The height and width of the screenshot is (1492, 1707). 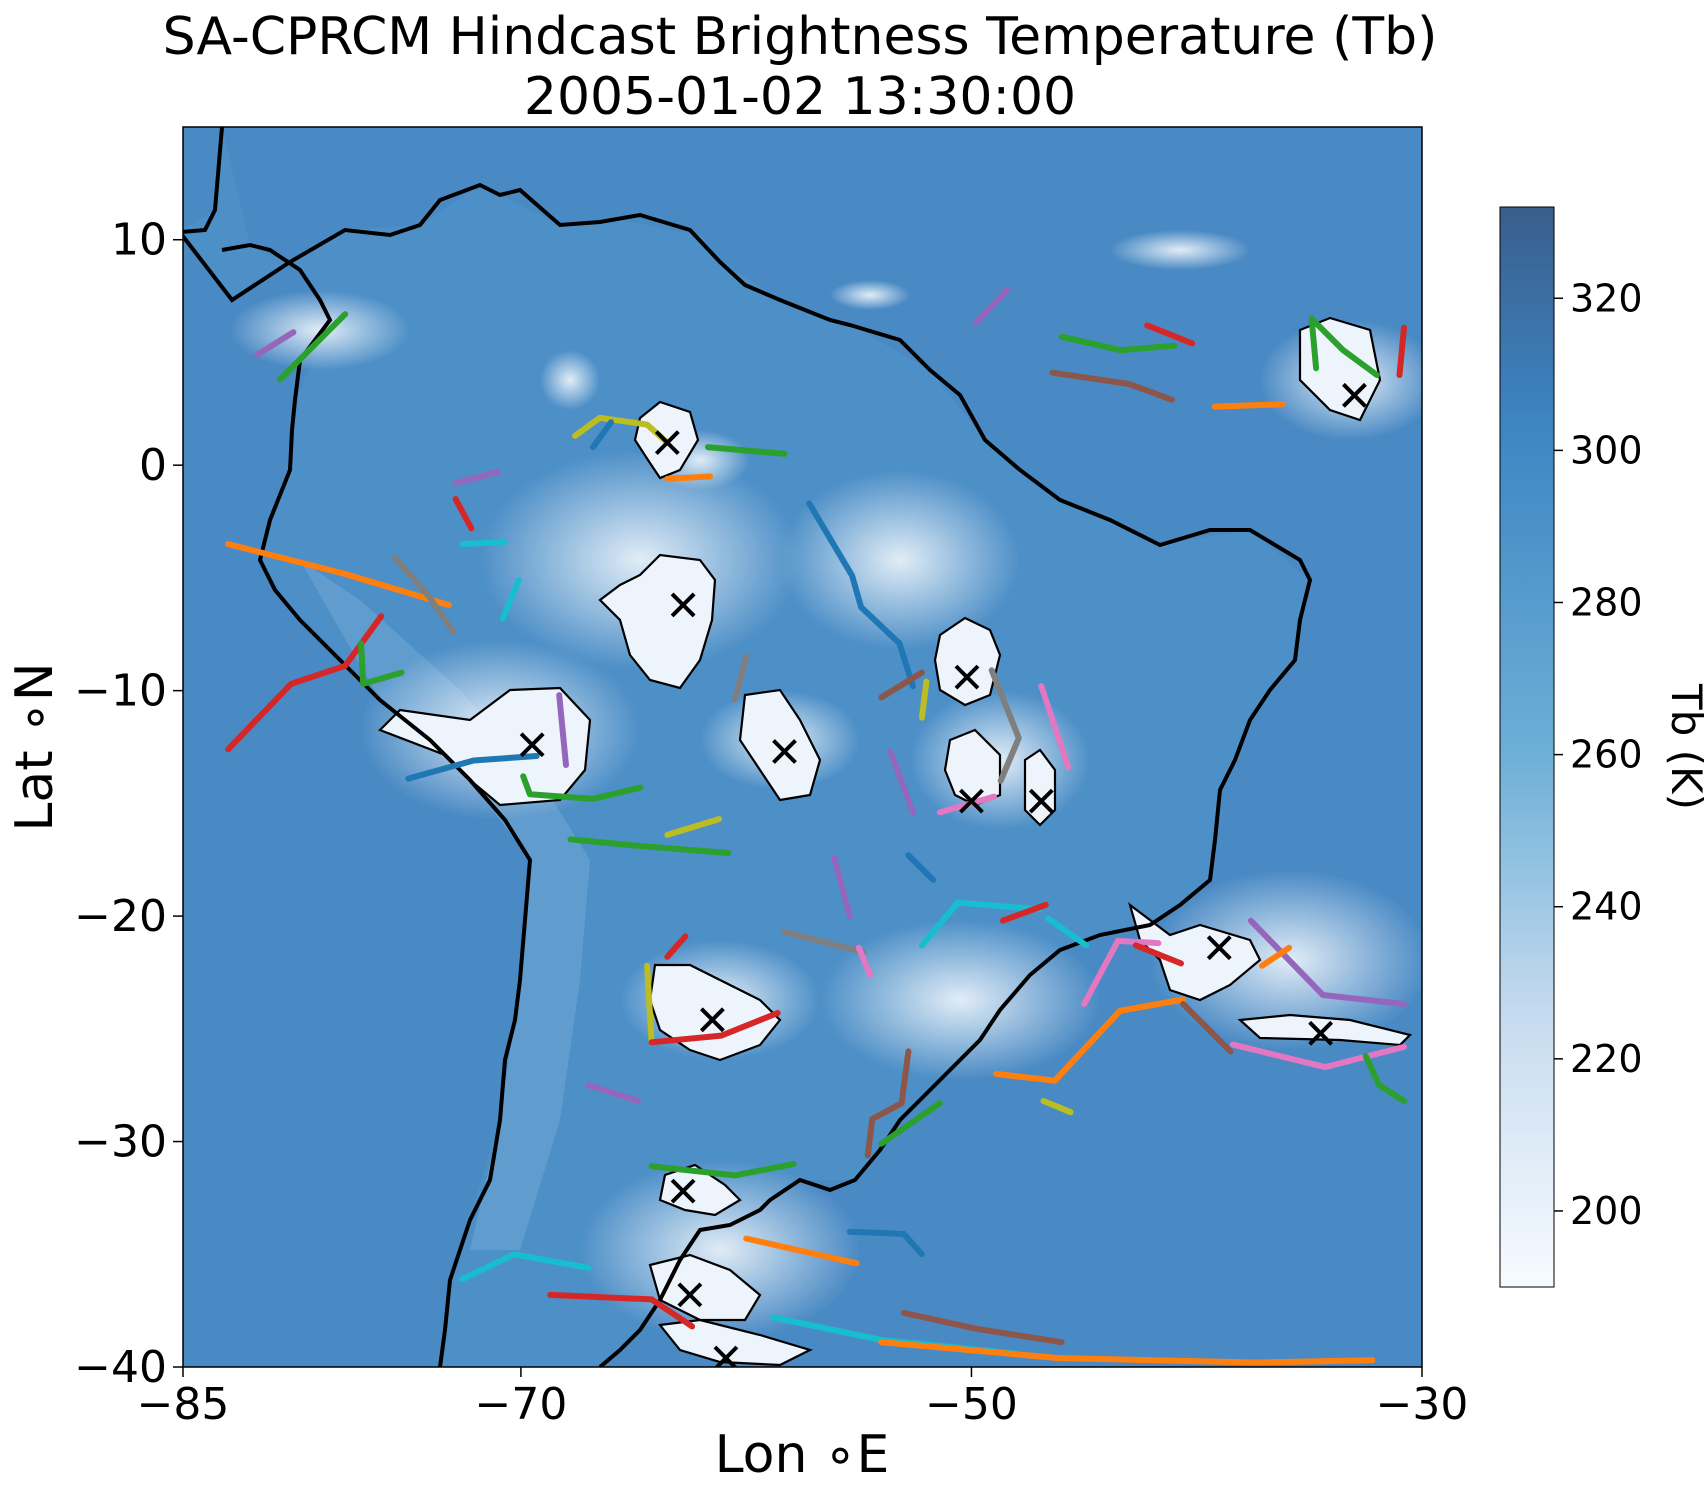 I want to click on andes-shading, so click(x=445, y=905).